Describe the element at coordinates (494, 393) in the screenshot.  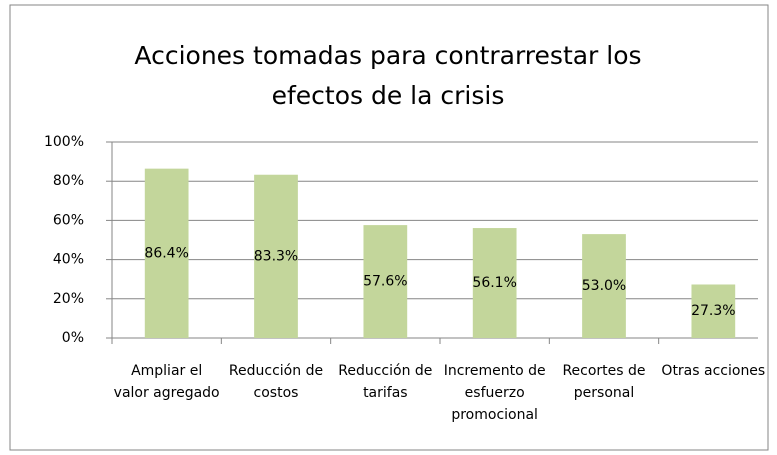
I see `x-tick-label: Incremento de esfuerzo promocional` at that location.